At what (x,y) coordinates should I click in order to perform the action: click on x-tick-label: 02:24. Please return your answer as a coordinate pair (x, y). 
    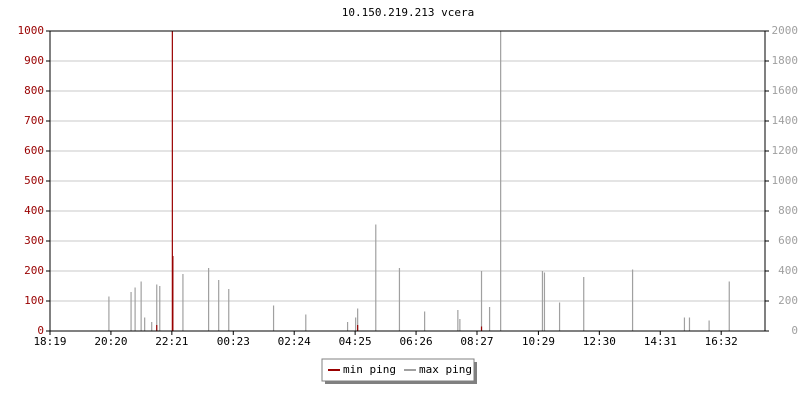
    Looking at the image, I should click on (294, 341).